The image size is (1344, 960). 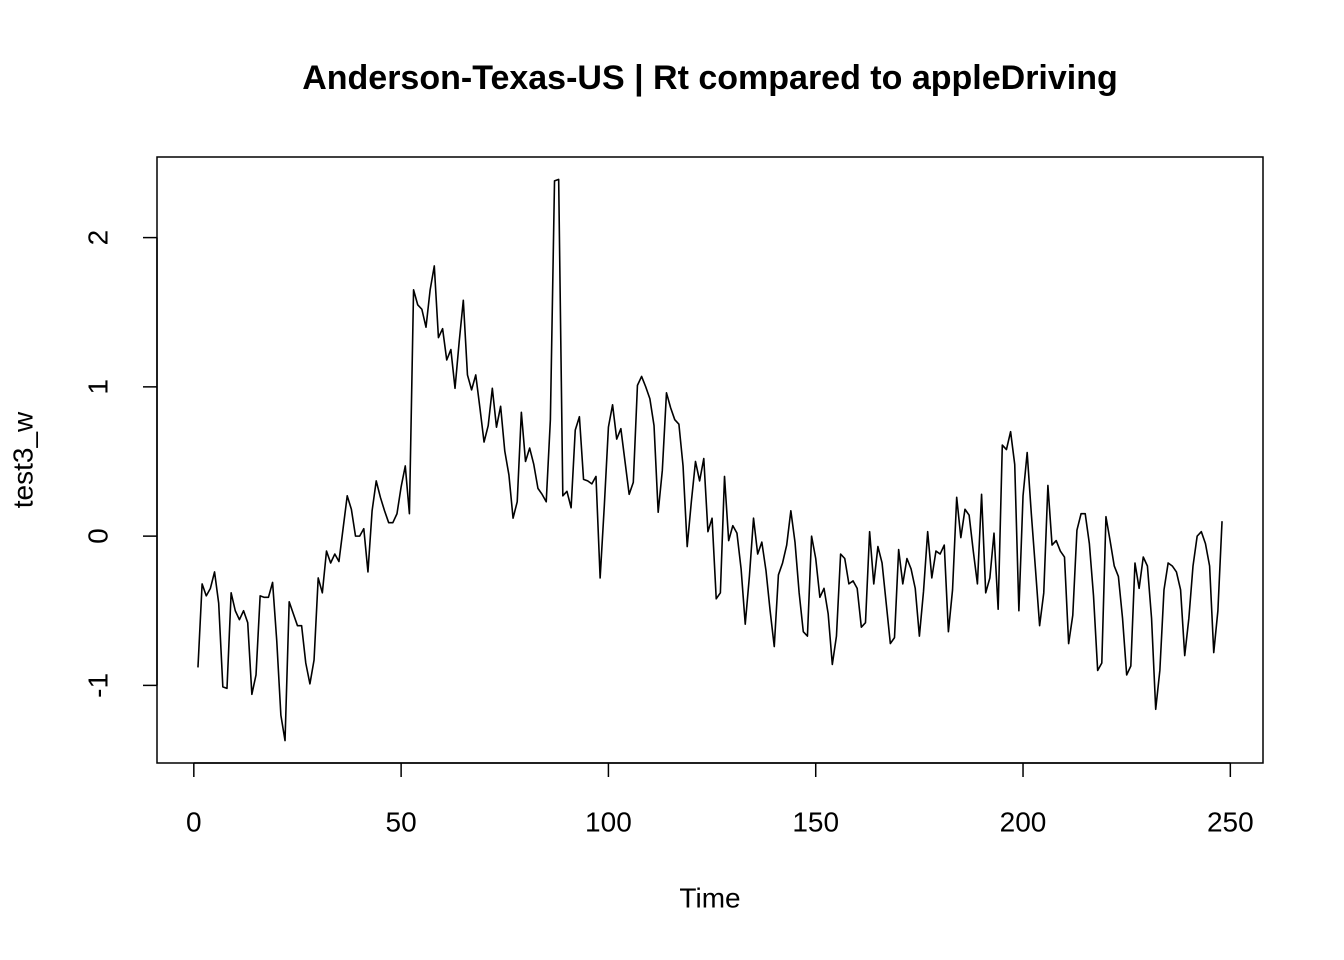 What do you see at coordinates (608, 821) in the screenshot?
I see `x-tick-label: 100` at bounding box center [608, 821].